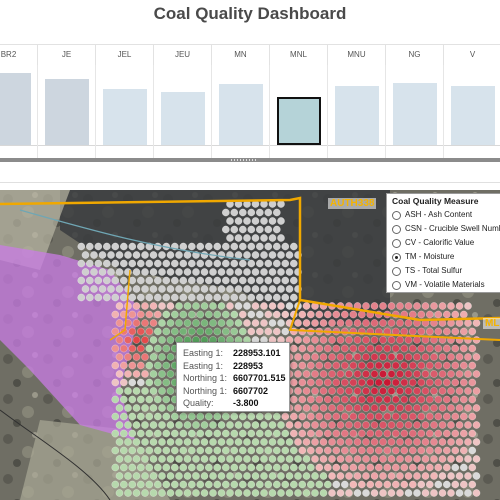 The width and height of the screenshot is (500, 500). What do you see at coordinates (446, 243) in the screenshot?
I see `legend-option-cv: CV - Calorific Value` at bounding box center [446, 243].